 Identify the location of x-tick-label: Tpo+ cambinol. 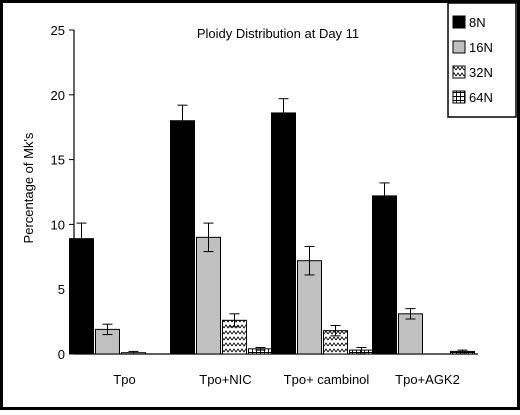
(327, 379).